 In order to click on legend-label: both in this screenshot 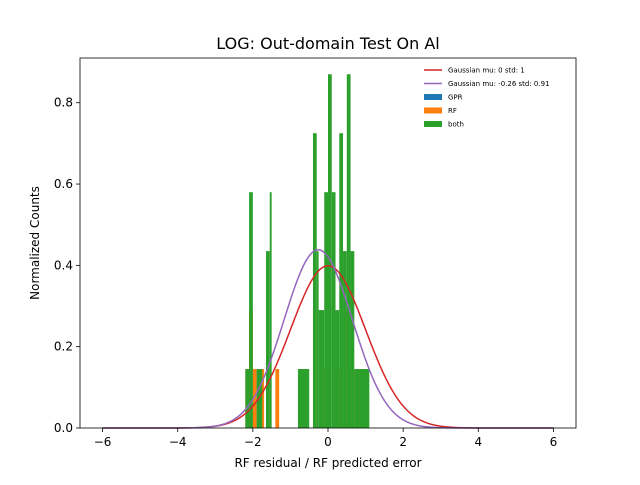, I will do `click(456, 125)`.